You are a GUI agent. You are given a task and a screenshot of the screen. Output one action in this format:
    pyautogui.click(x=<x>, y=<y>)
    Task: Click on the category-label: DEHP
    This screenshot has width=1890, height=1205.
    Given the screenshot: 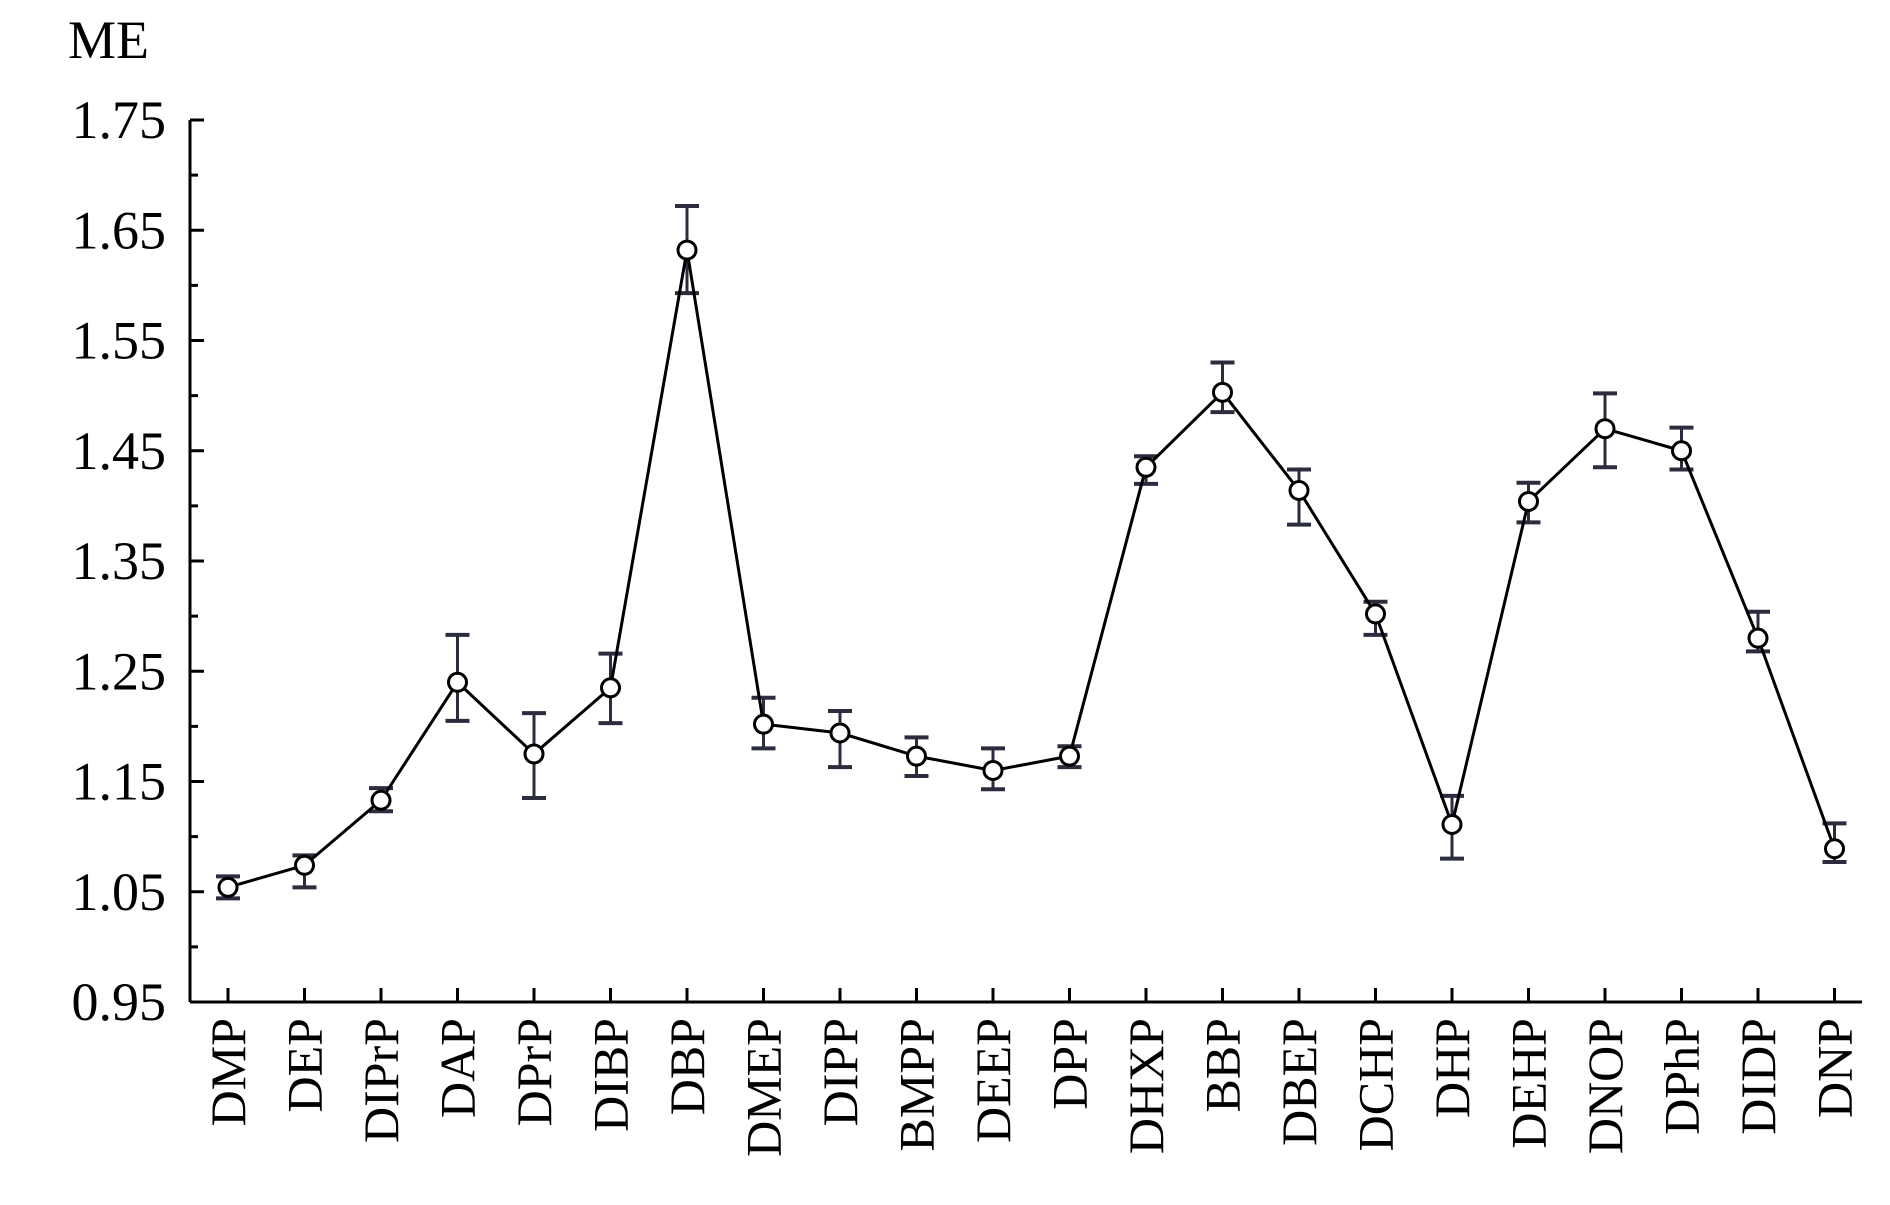 What is the action you would take?
    pyautogui.click(x=1529, y=1083)
    